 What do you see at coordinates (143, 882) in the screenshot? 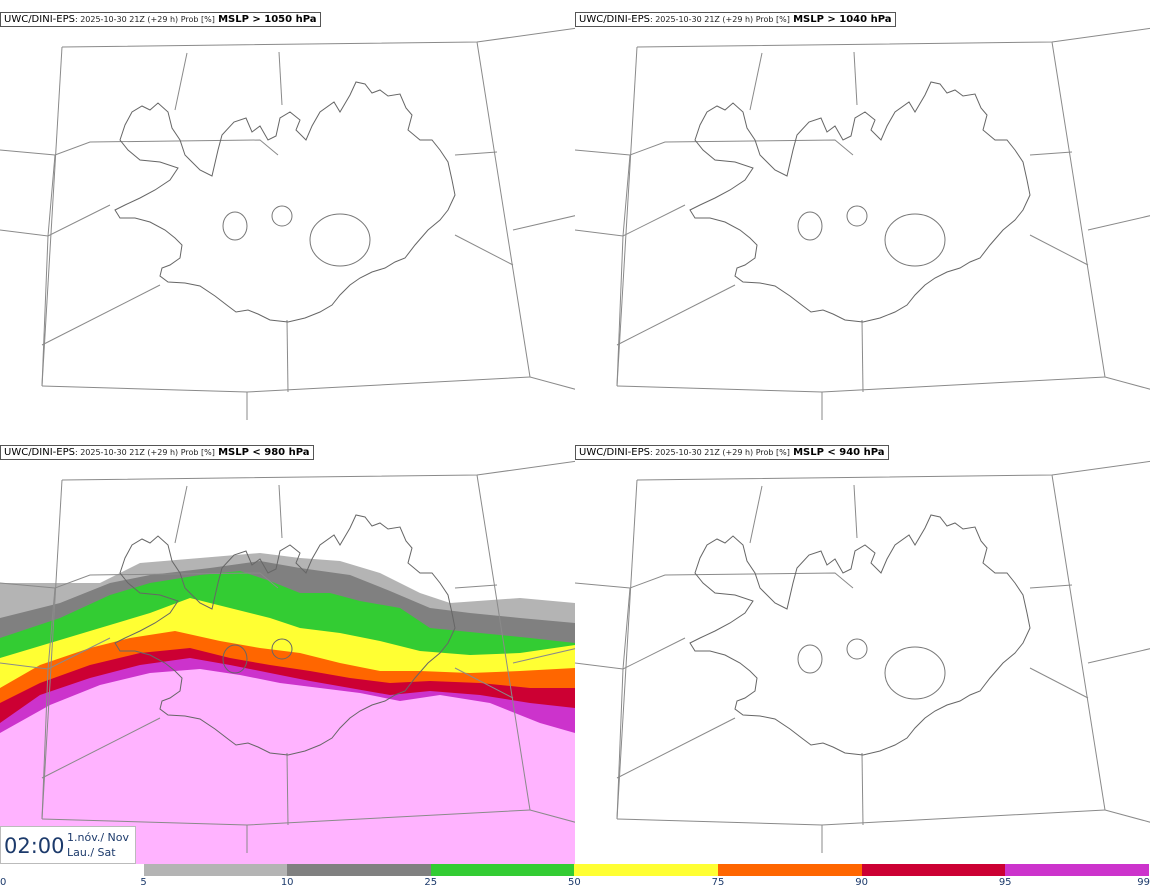
I see `colorbar-tick-label: 5` at bounding box center [143, 882].